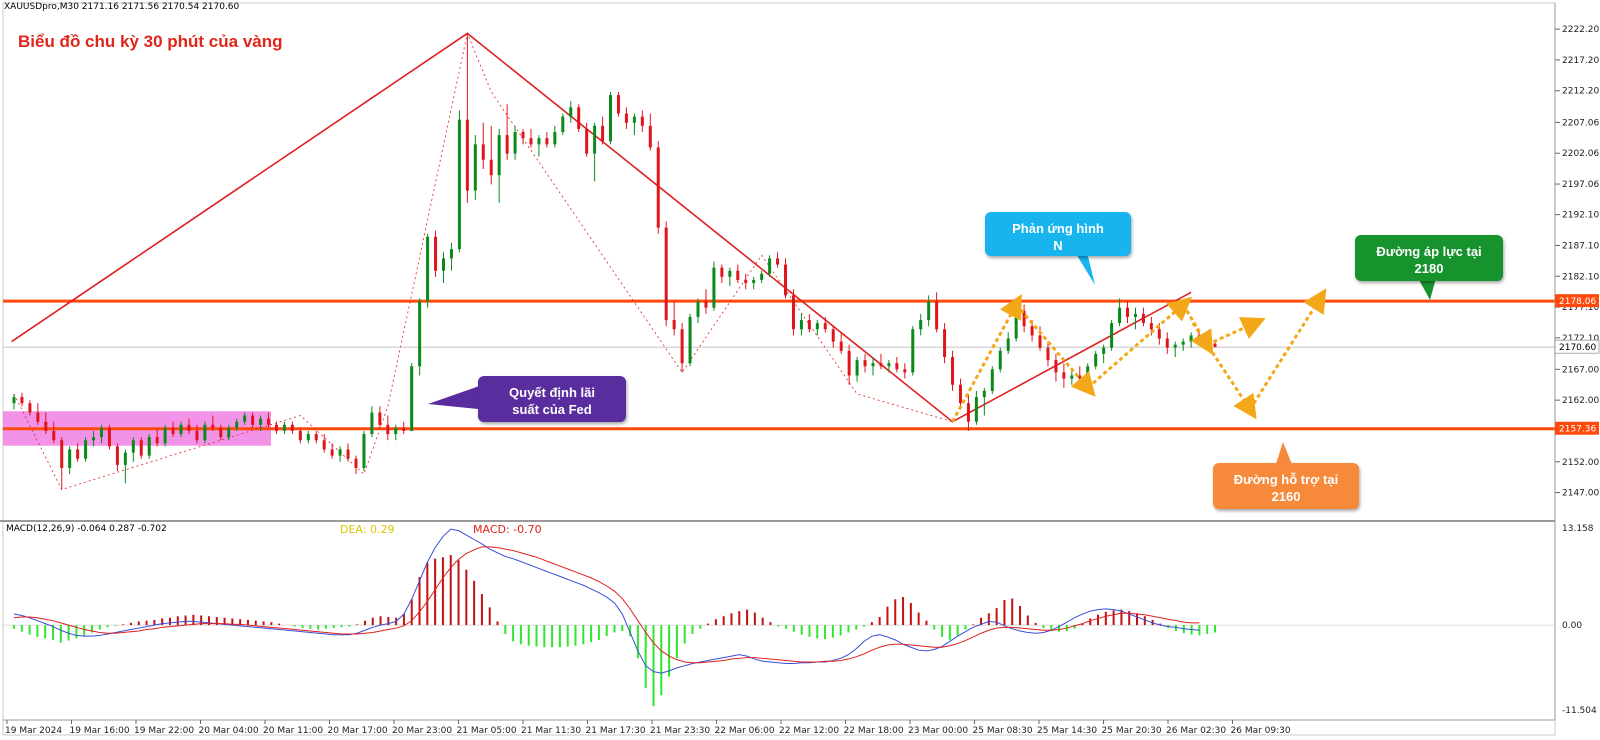 The width and height of the screenshot is (1600, 740). What do you see at coordinates (164, 731) in the screenshot?
I see `time-tick-label: 19 Mar 22:00` at bounding box center [164, 731].